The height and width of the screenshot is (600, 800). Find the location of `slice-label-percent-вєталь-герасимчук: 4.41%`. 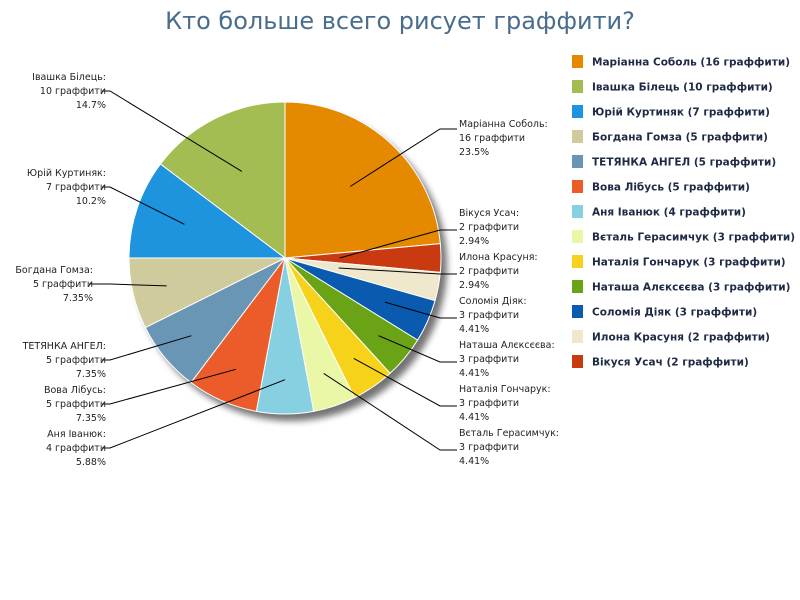

slice-label-percent-вєталь-герасимчук: 4.41% is located at coordinates (474, 461).